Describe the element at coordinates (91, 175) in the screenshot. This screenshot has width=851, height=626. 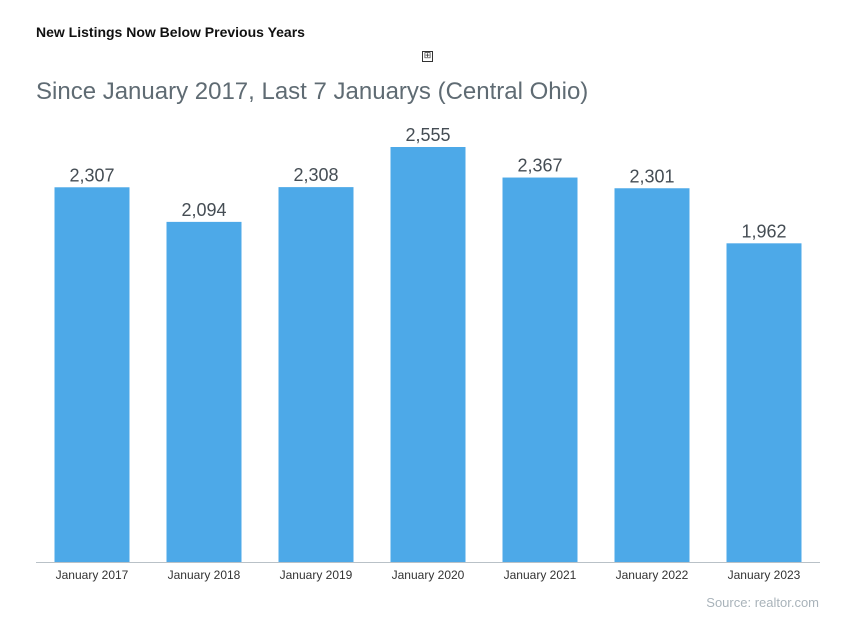
I see `value-label-0: 2,307` at that location.